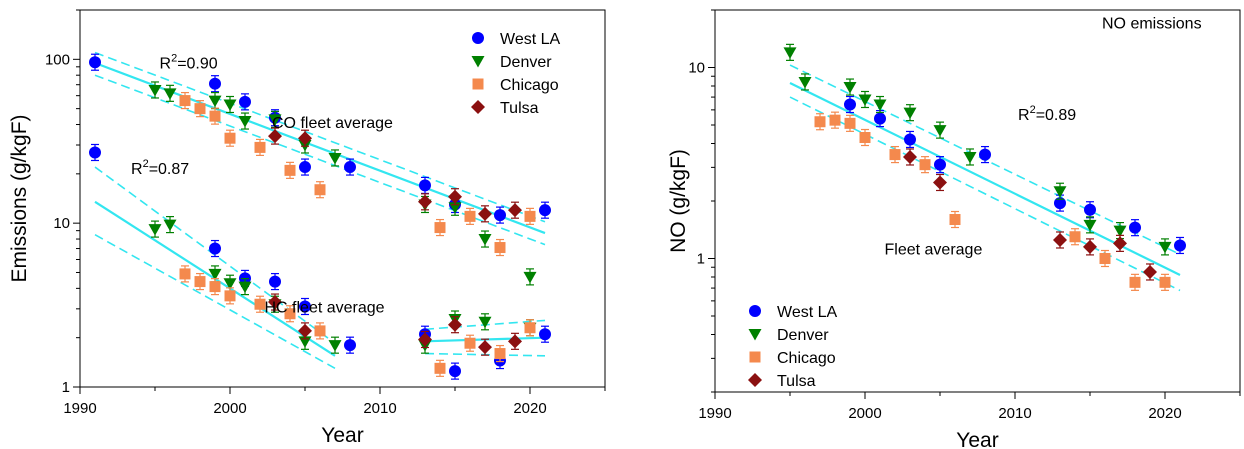 The height and width of the screenshot is (449, 1244). Describe the element at coordinates (57, 59) in the screenshot. I see `y-tick-label: 100` at that location.